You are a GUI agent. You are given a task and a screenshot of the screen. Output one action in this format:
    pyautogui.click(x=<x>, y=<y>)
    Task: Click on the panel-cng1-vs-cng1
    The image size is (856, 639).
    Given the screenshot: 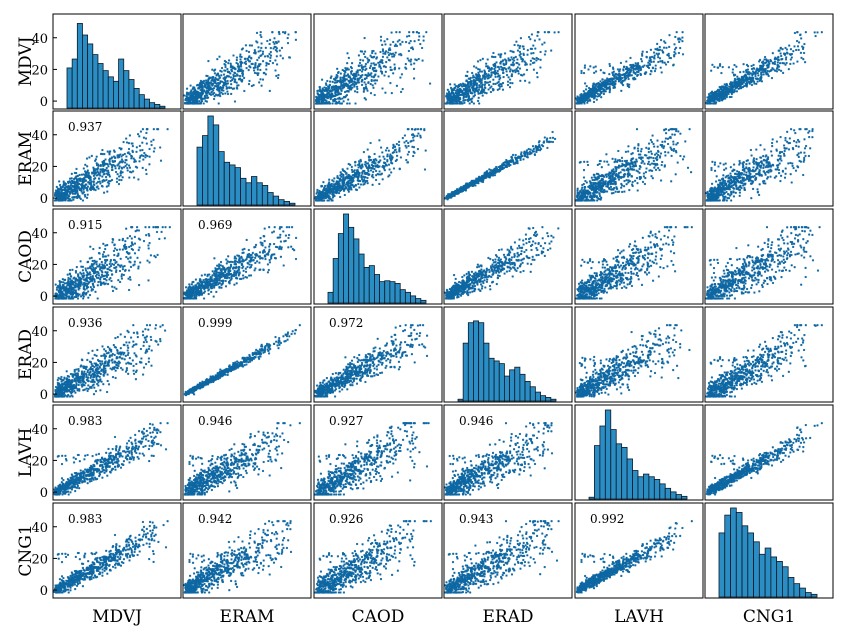 What is the action you would take?
    pyautogui.click(x=769, y=550)
    